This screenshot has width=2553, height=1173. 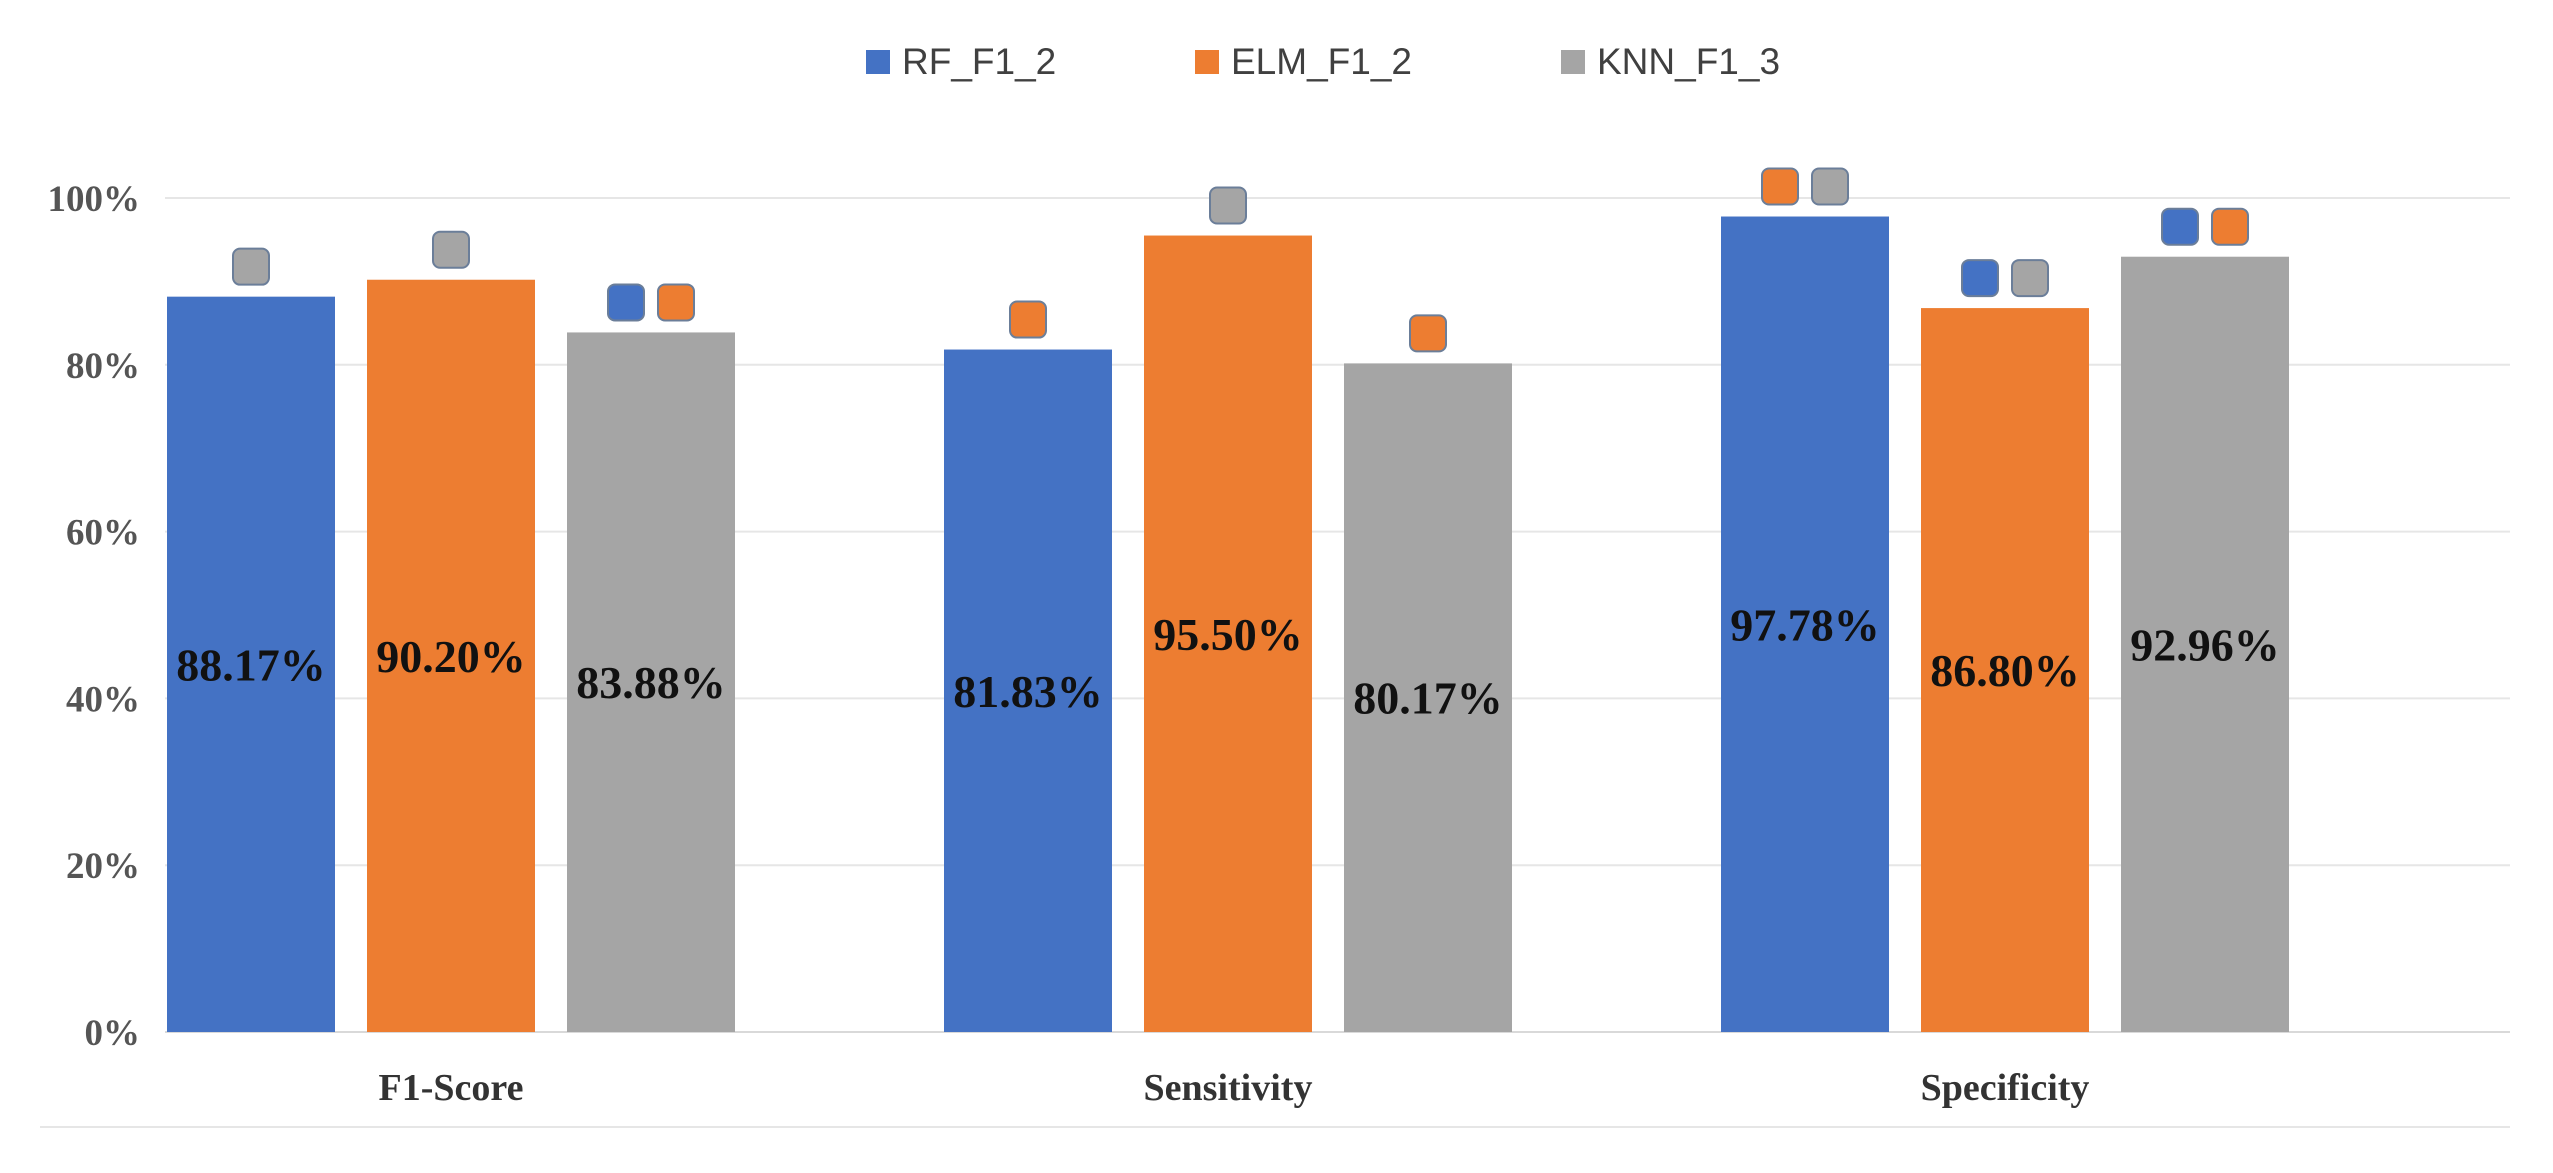 What do you see at coordinates (103, 366) in the screenshot?
I see `y-tick-label: 80%` at bounding box center [103, 366].